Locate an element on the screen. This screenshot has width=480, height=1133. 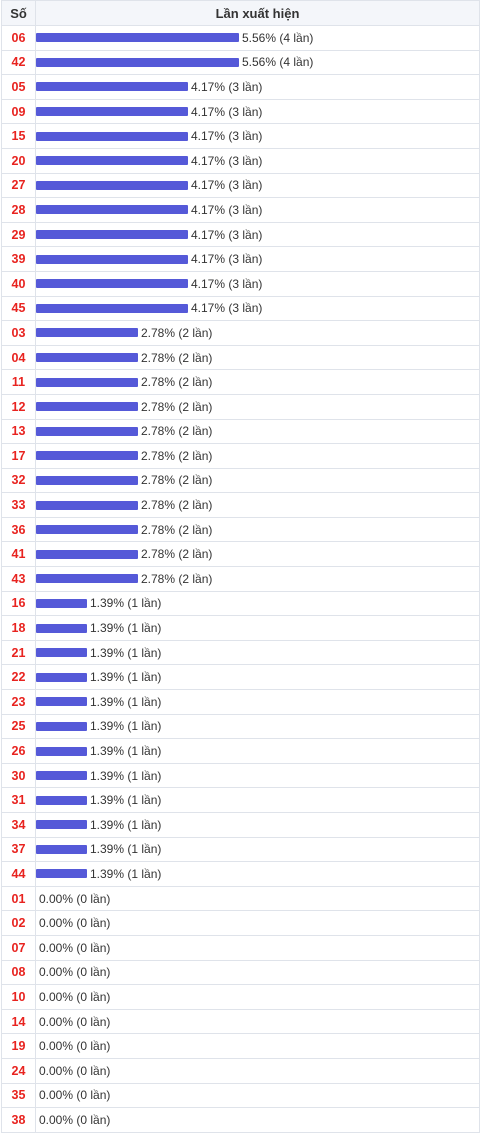
number-cell: 33 is located at coordinates (18, 505).